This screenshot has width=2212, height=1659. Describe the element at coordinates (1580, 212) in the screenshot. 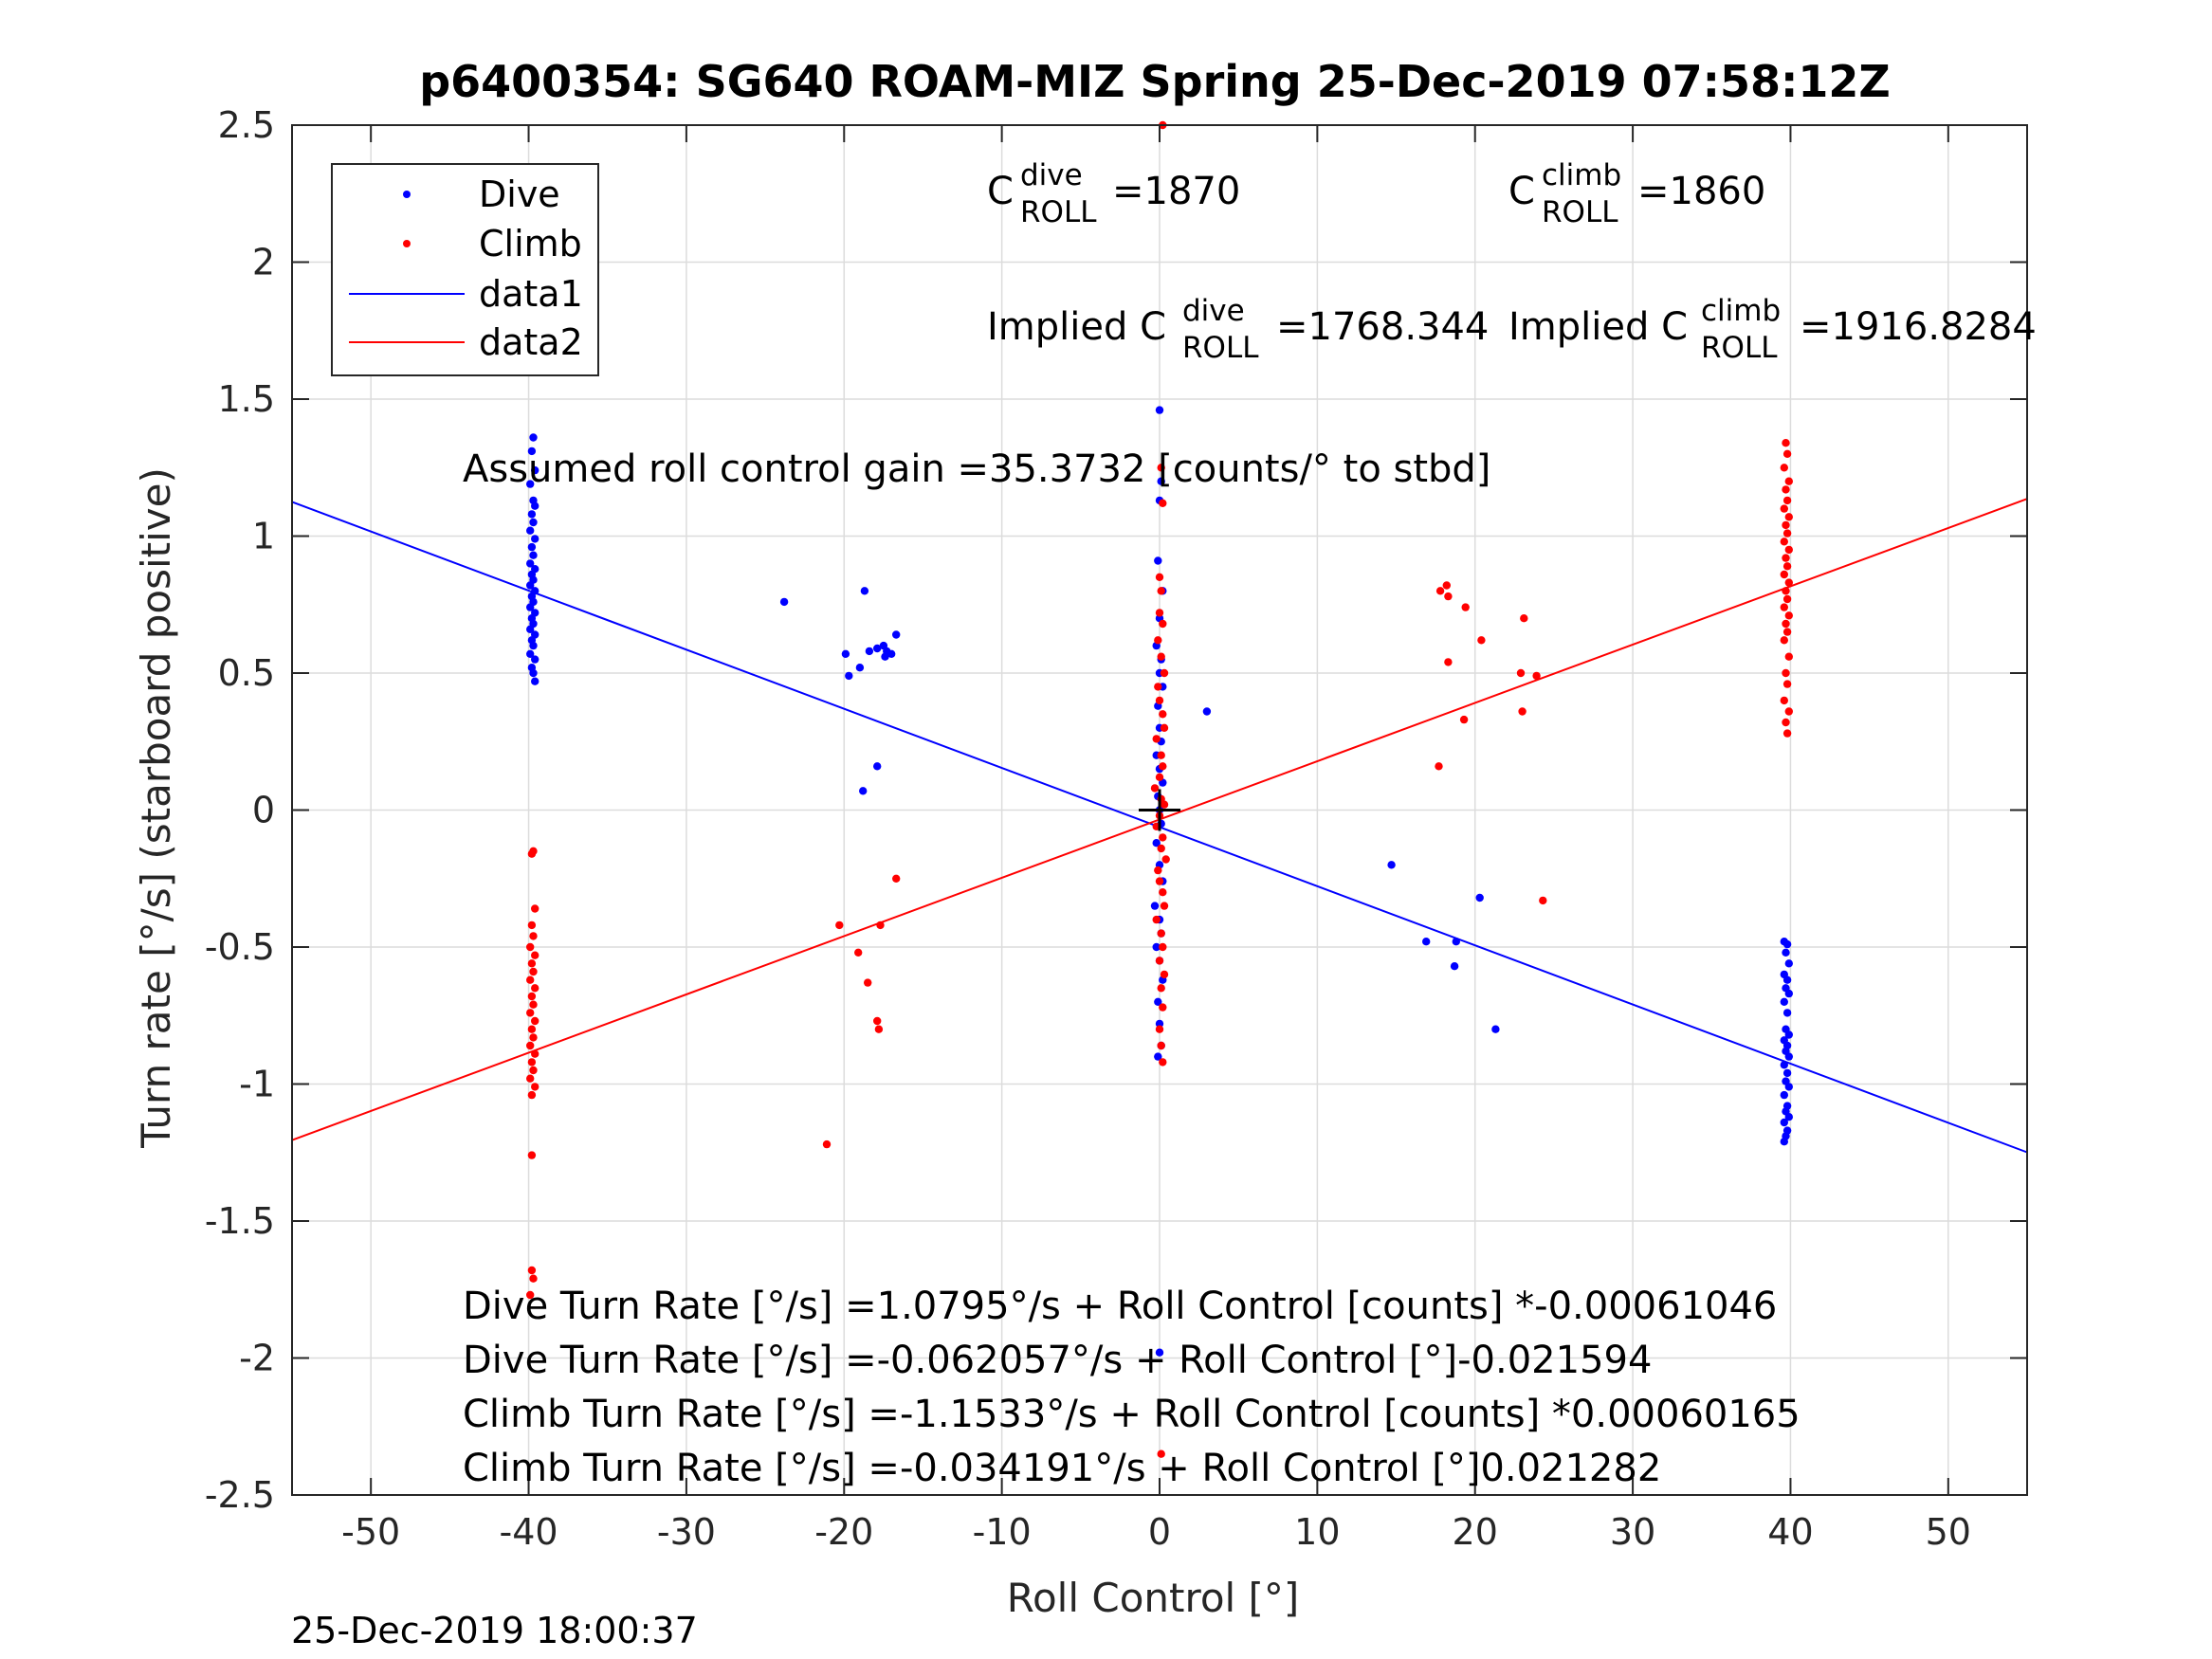

I see `c-climb-sub: ROLL` at that location.